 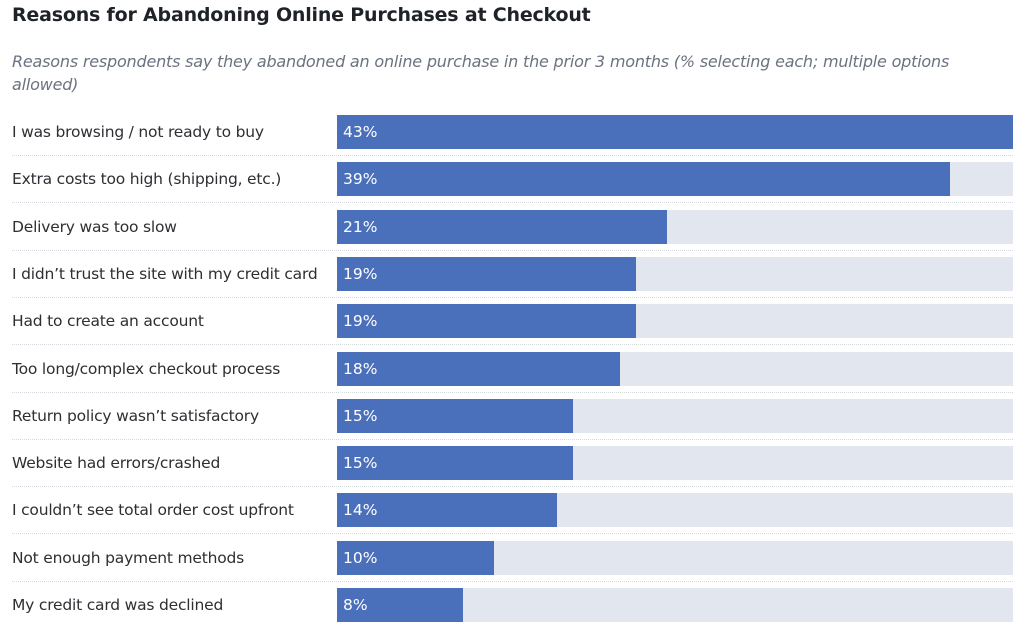 What do you see at coordinates (108, 321) in the screenshot?
I see `category-label: Had to create an account` at bounding box center [108, 321].